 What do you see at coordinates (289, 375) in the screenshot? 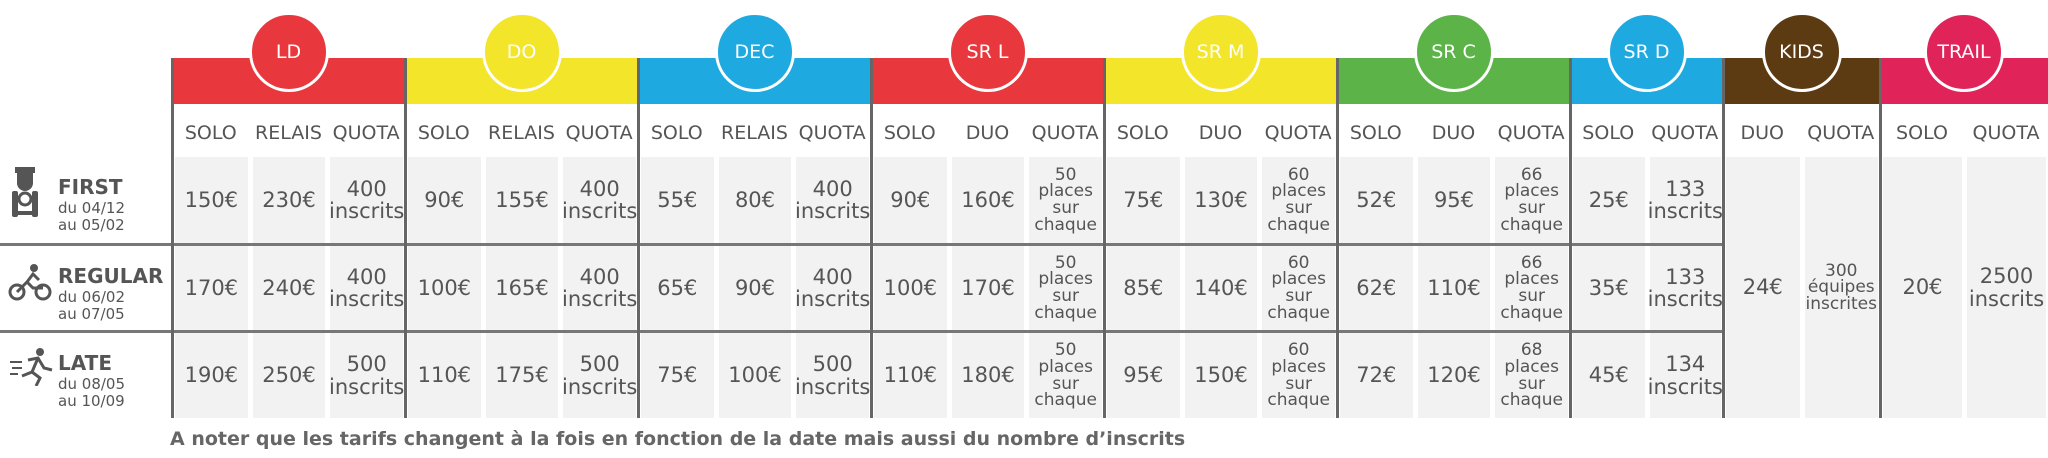
I see `price-cell: 250€` at bounding box center [289, 375].